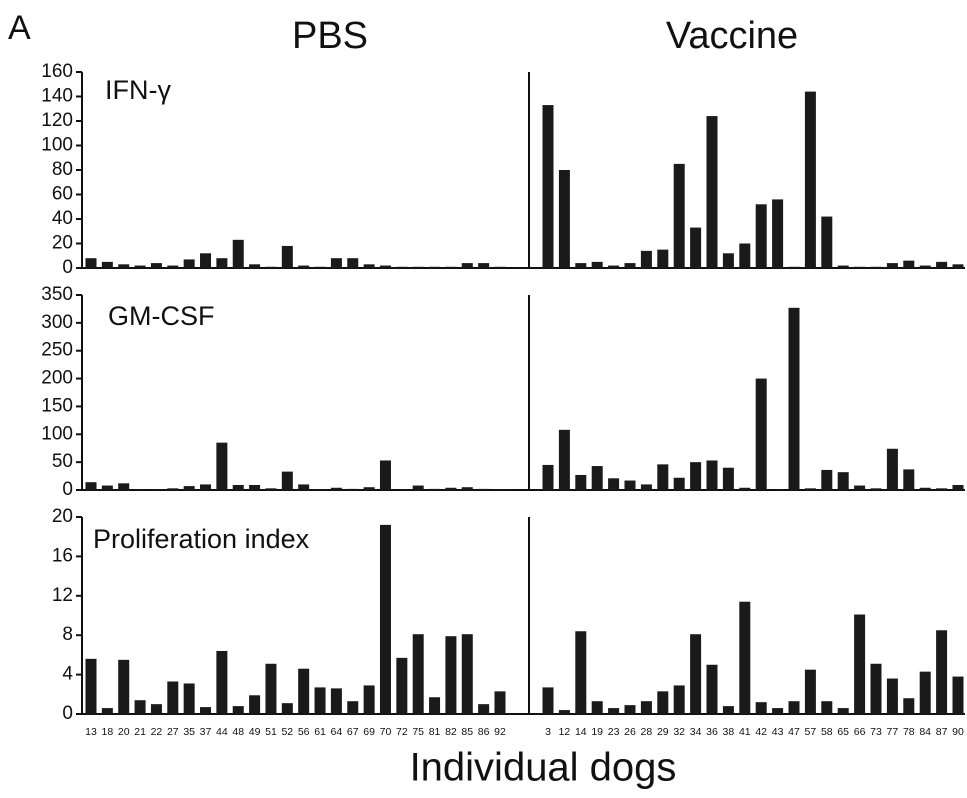 The height and width of the screenshot is (798, 967). Describe the element at coordinates (732, 36) in the screenshot. I see `group-title: Vaccine` at that location.